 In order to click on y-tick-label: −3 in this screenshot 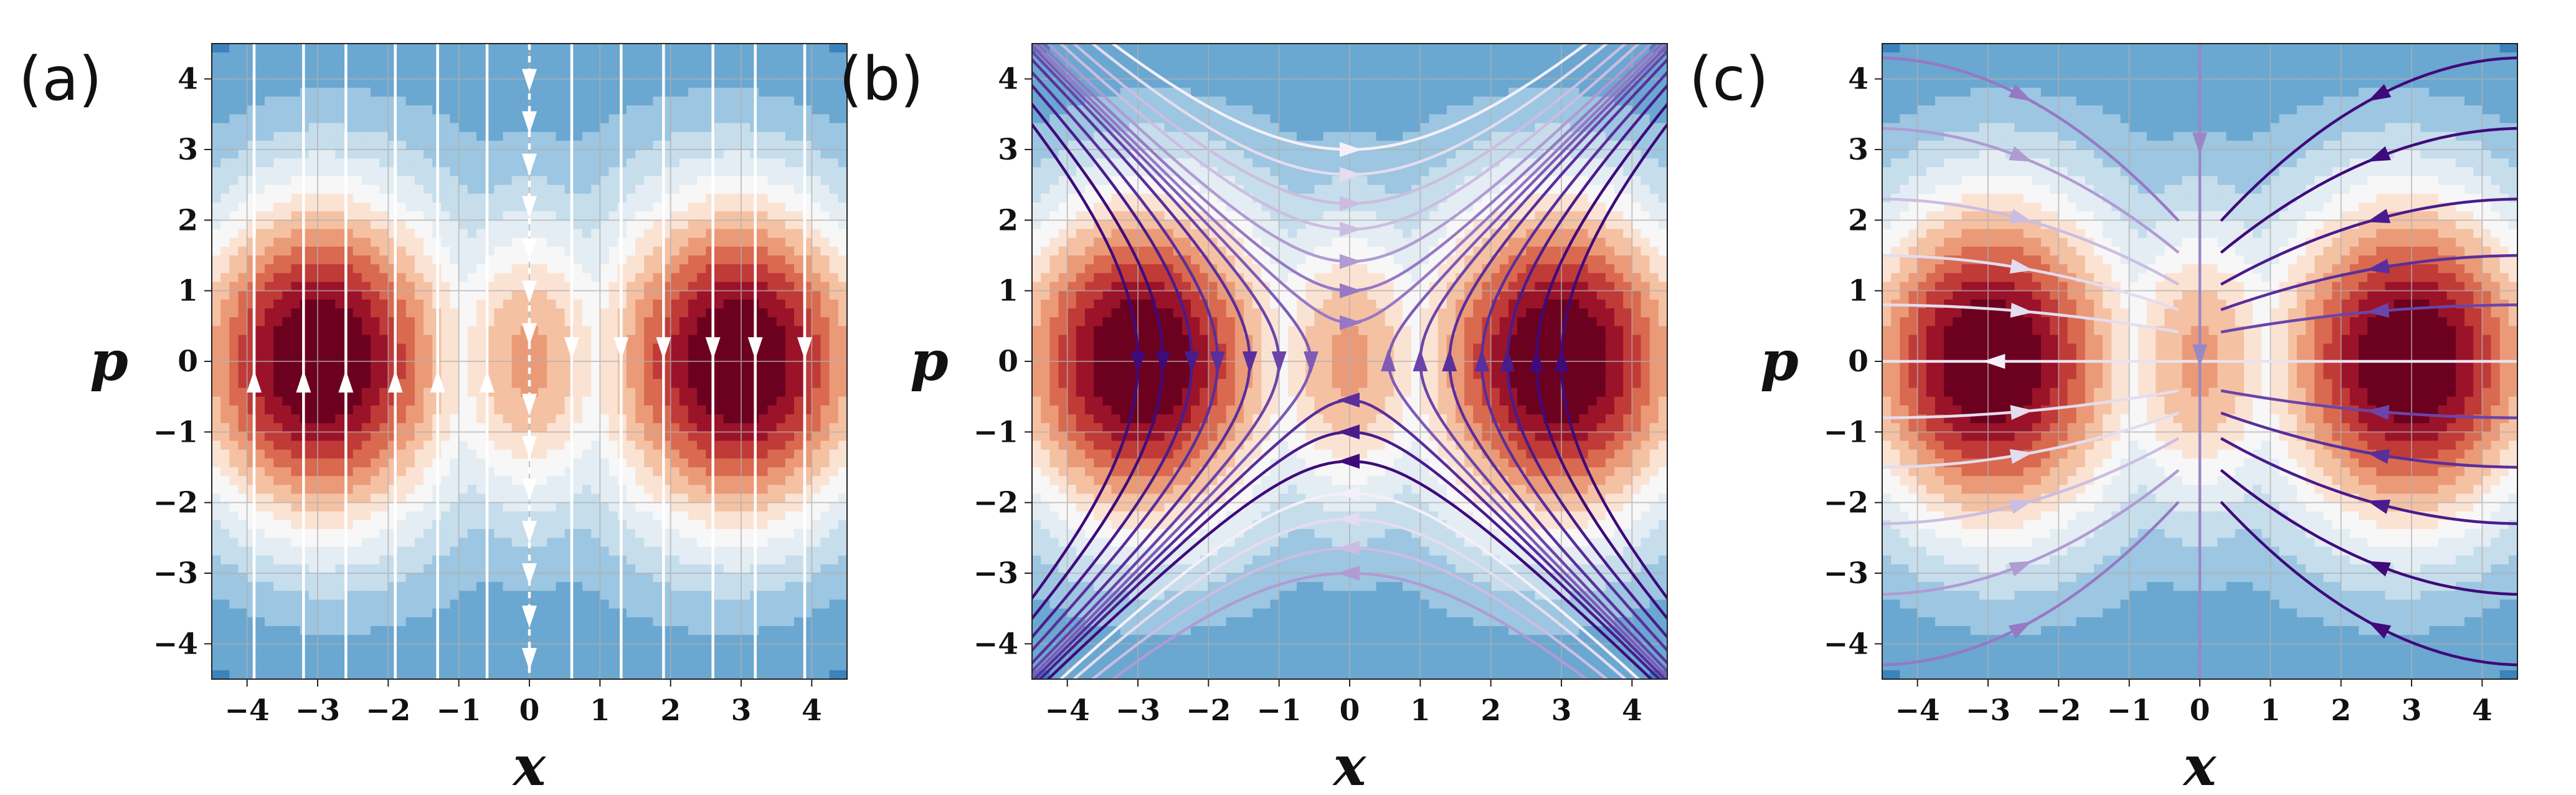, I will do `click(996, 573)`.